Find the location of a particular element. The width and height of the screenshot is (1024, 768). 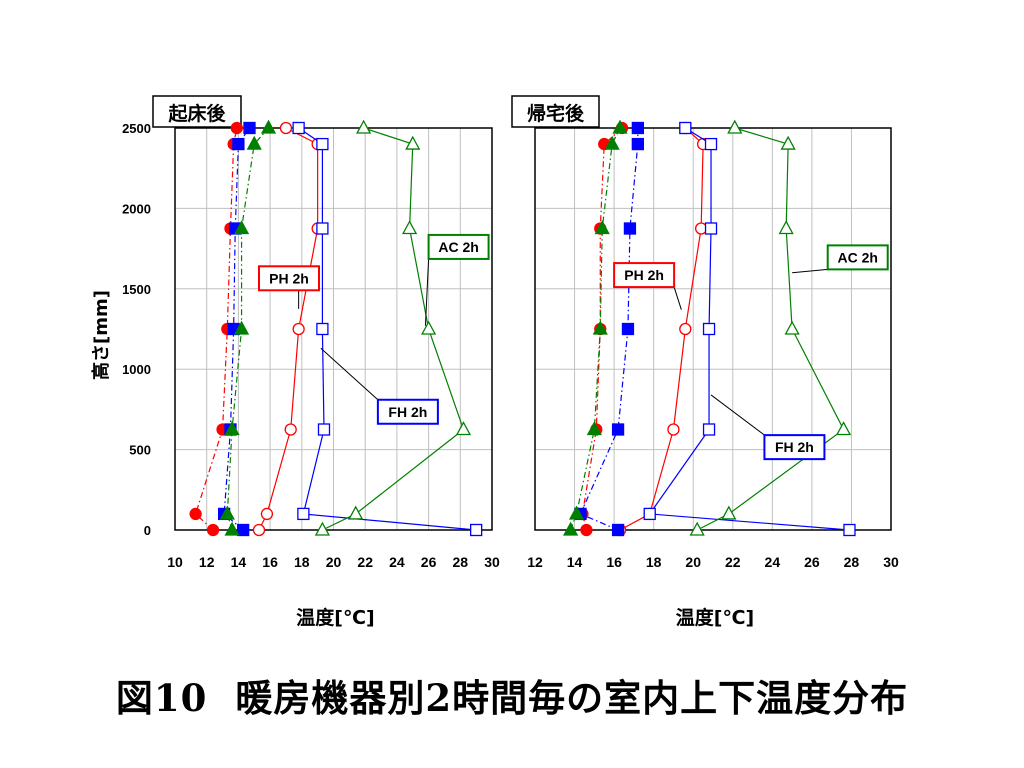

panel-title-box is located at coordinates (197, 111).